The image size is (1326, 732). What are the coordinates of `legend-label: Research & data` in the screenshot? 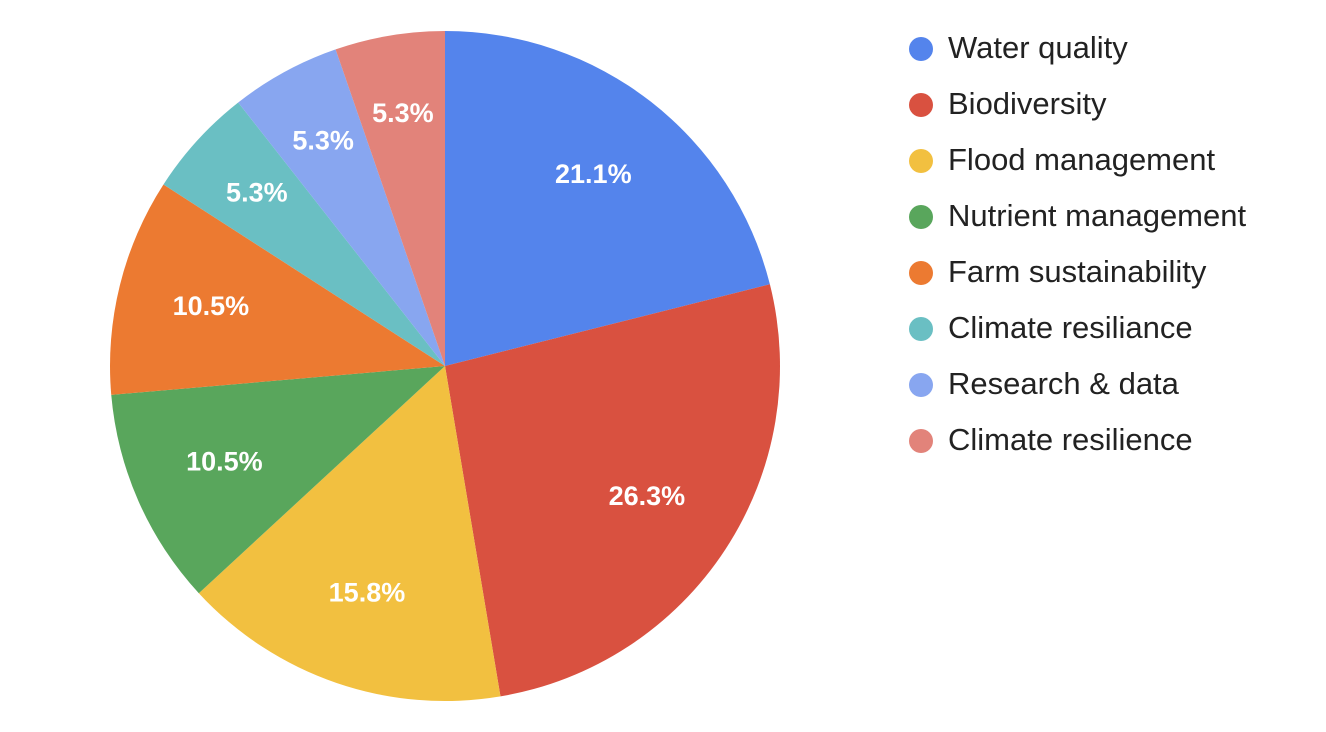 It's located at (1064, 383).